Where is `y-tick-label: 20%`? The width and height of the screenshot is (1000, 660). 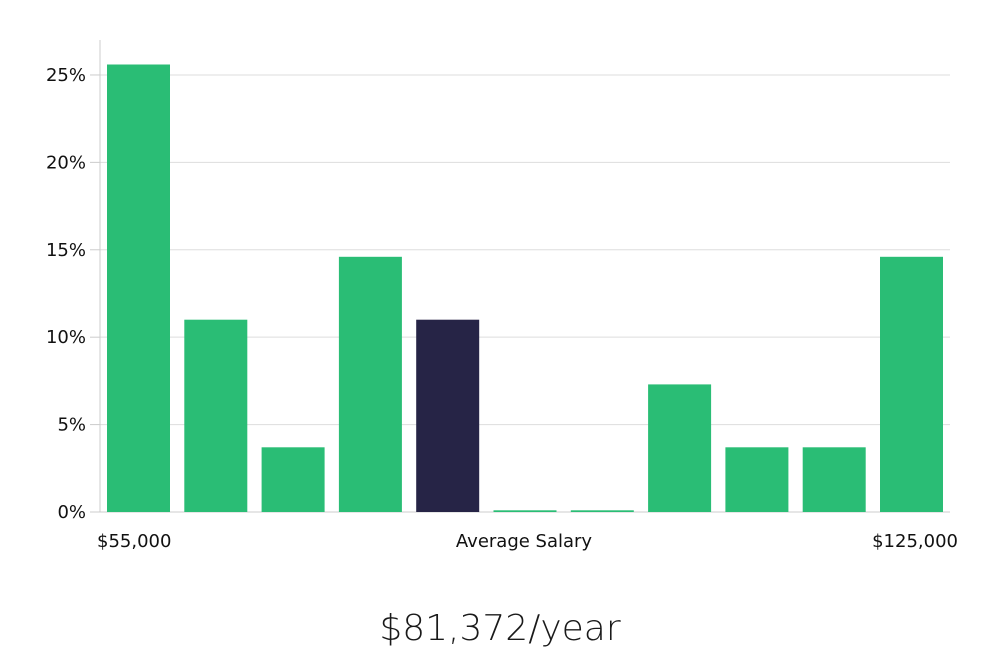
y-tick-label: 20% is located at coordinates (66, 162).